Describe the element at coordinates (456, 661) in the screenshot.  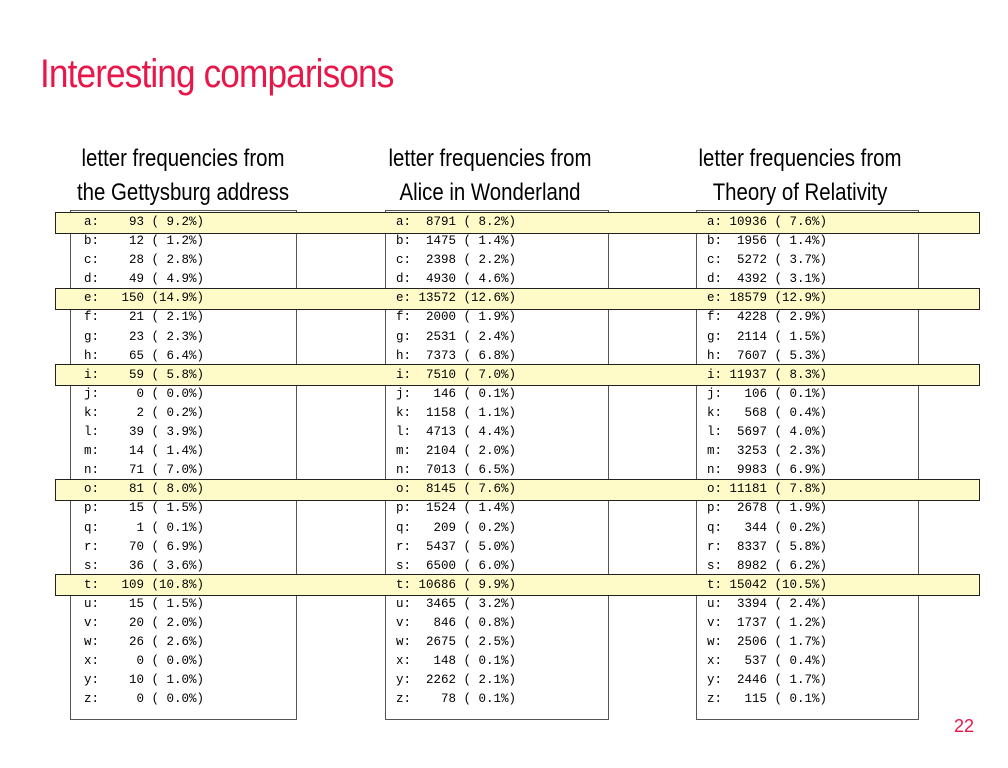
I see `frequency-row: x: 148 ( 0.1%)` at that location.